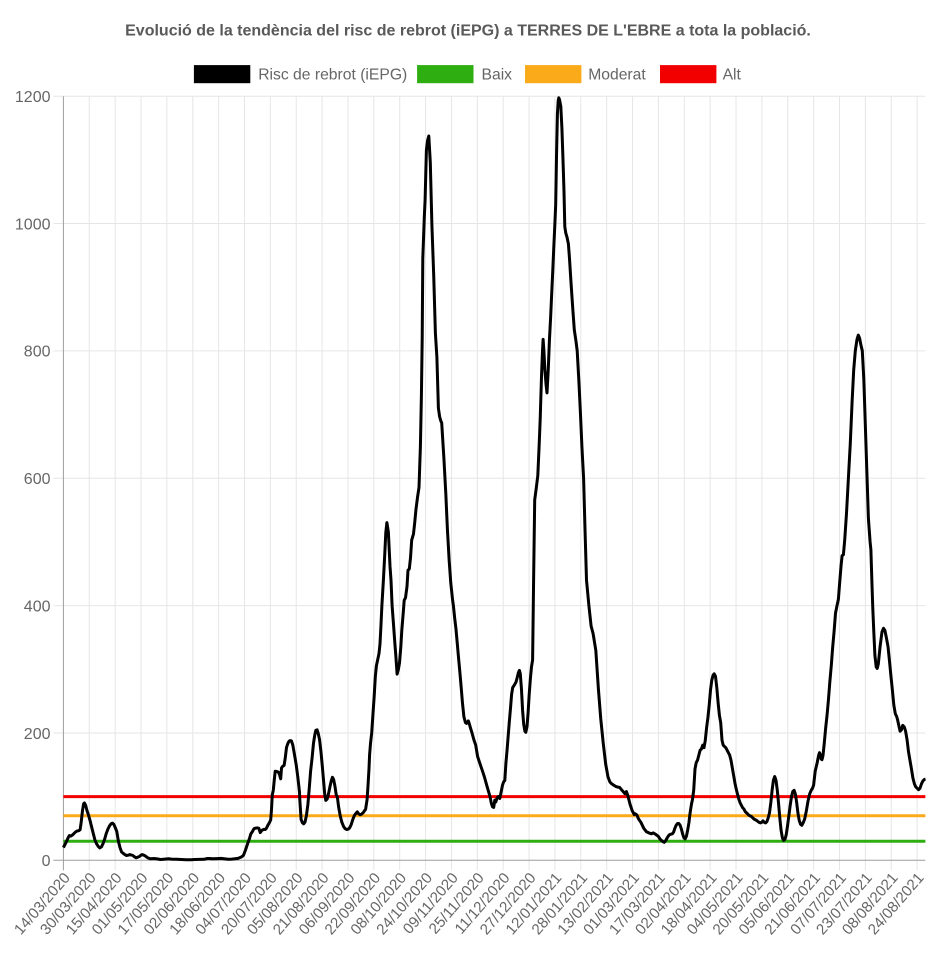 The image size is (936, 963). What do you see at coordinates (37, 734) in the screenshot?
I see `svg-text: 200` at bounding box center [37, 734].